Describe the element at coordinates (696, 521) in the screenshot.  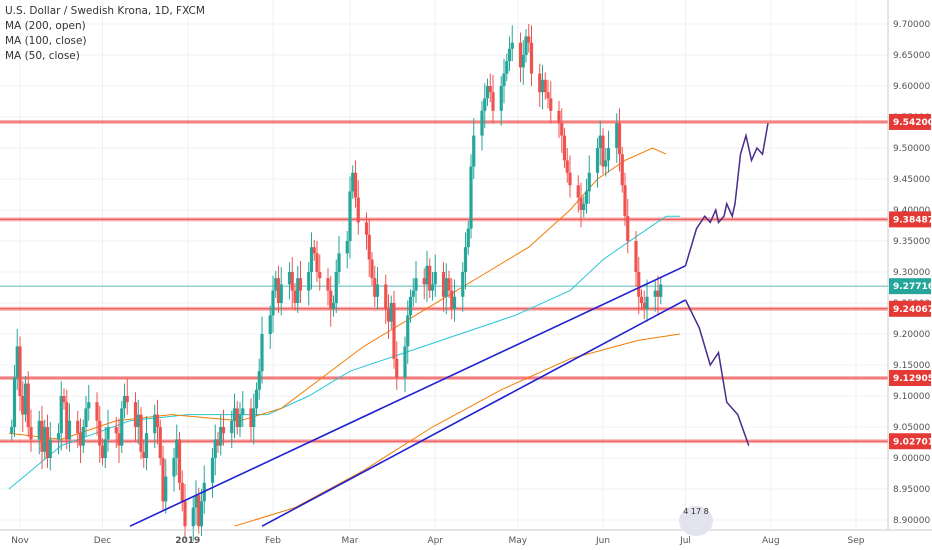
I see `events-badge: 4 17 8` at that location.